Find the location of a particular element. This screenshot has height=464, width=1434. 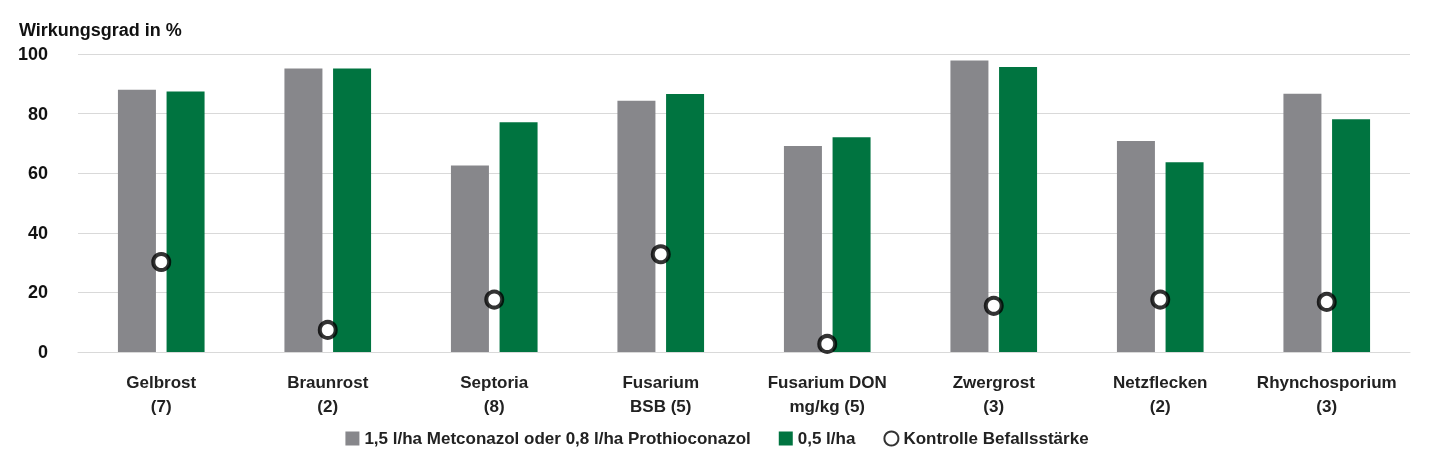

x-tick-label: Netzflecken (2) is located at coordinates (1160, 394).